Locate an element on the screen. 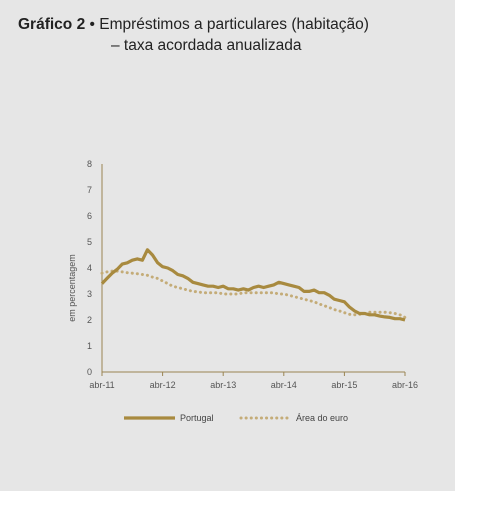 The image size is (483, 524). x-tick-label: abr-15 is located at coordinates (344, 385).